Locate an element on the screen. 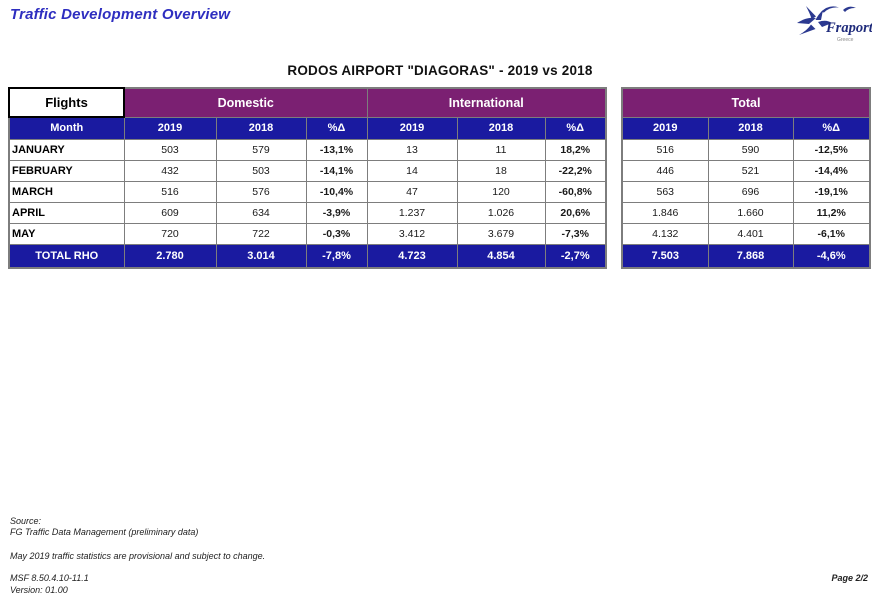 The height and width of the screenshot is (601, 880). international-2018-value: 3.679 is located at coordinates (501, 233).